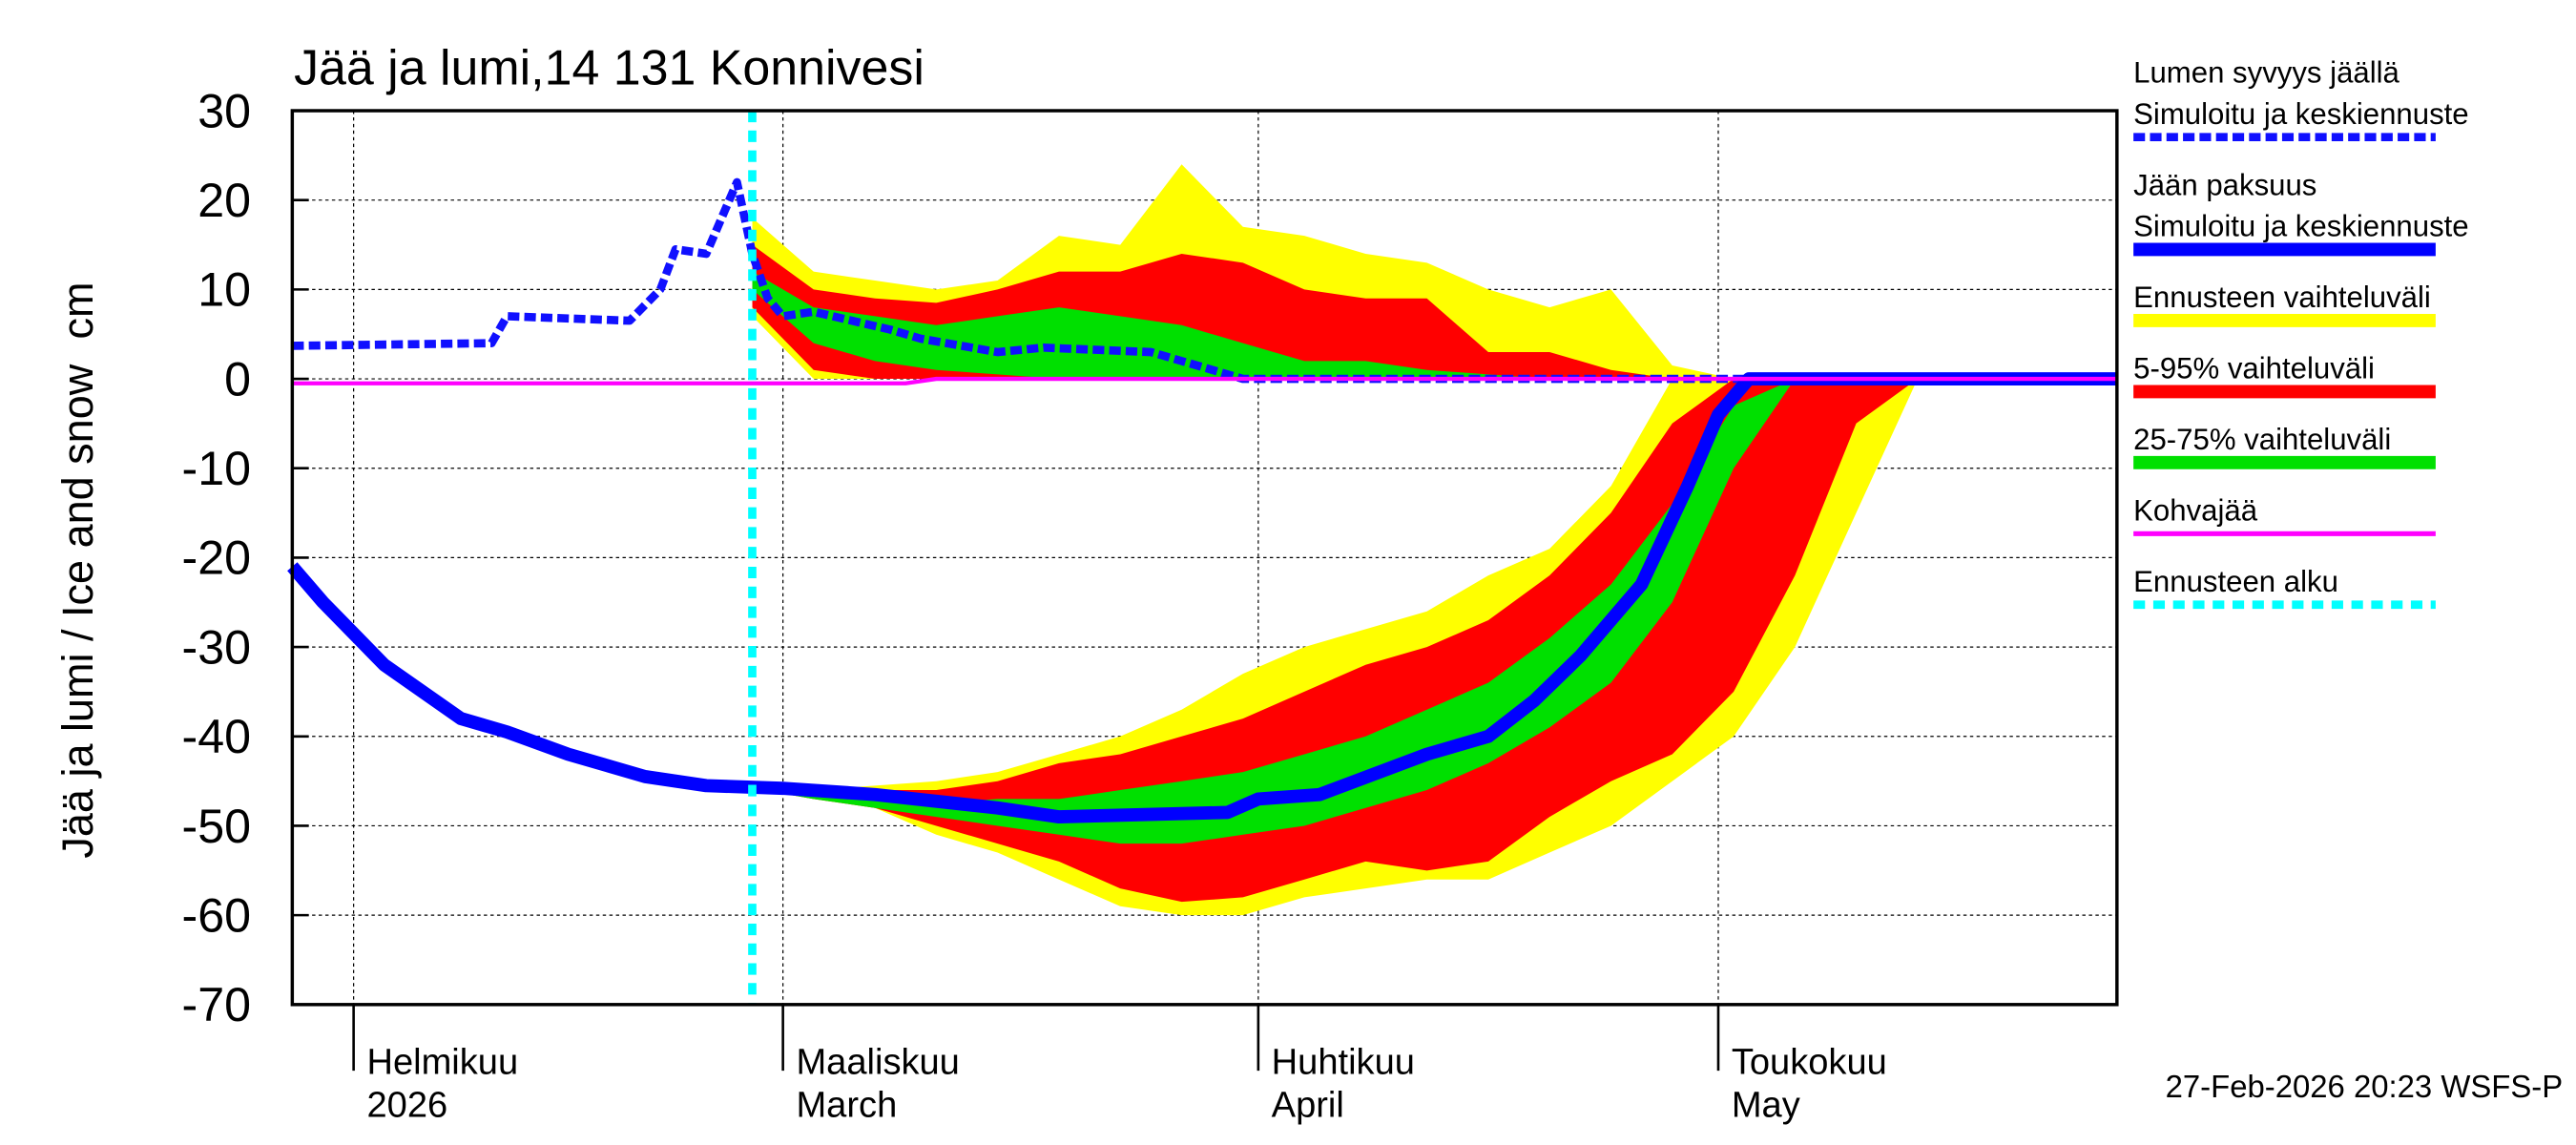  I want to click on snow-band, so click(1335, 325).